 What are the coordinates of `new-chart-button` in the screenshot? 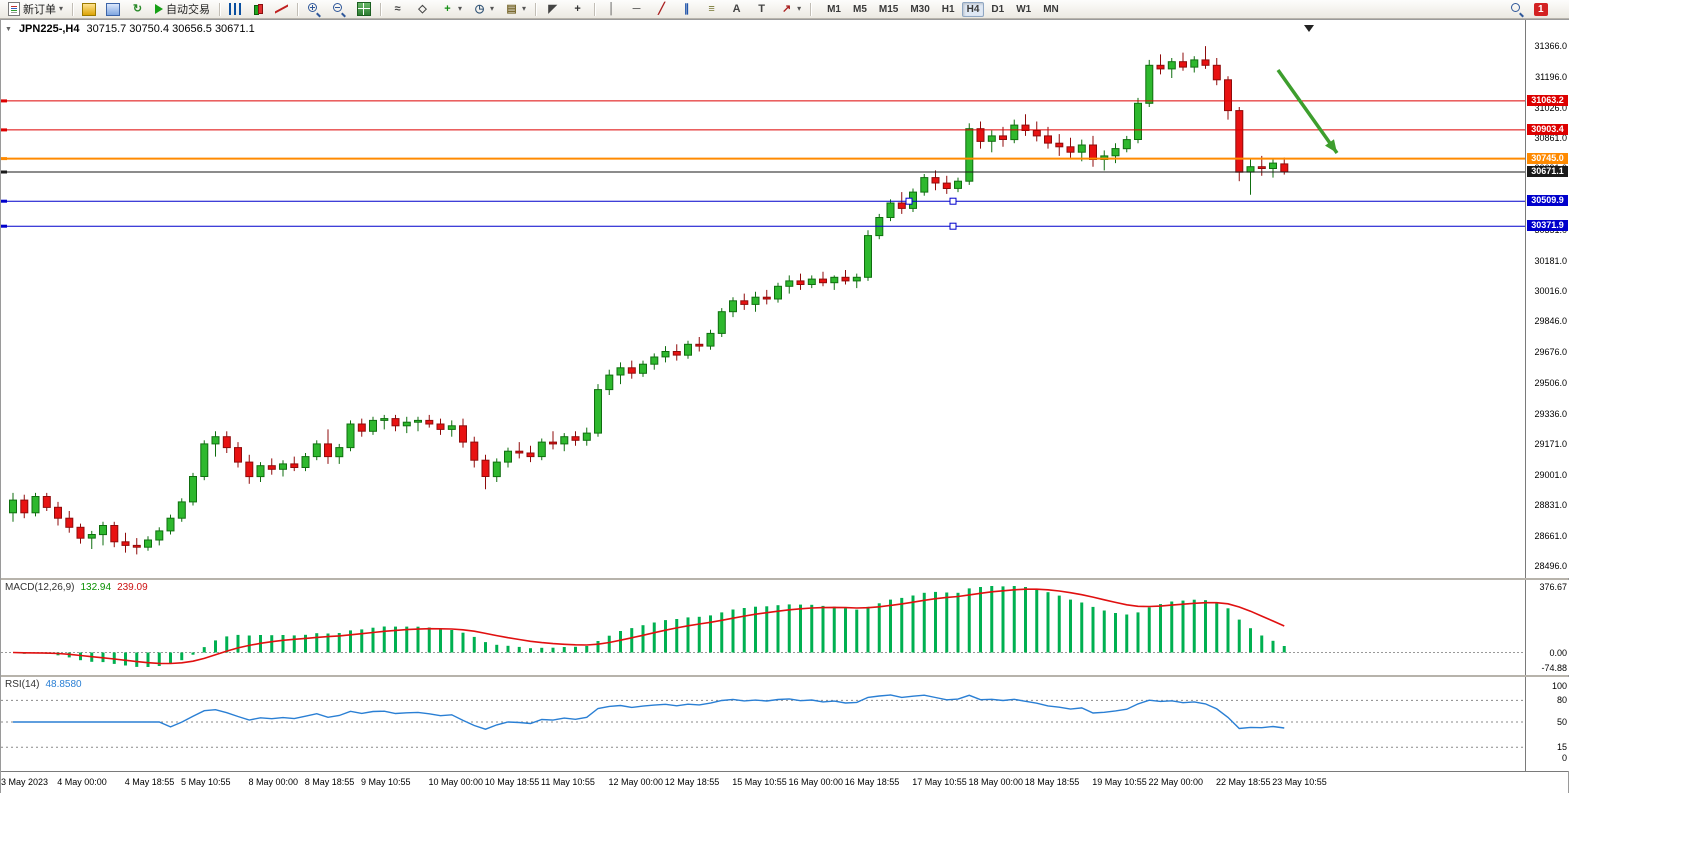 It's located at (113, 9).